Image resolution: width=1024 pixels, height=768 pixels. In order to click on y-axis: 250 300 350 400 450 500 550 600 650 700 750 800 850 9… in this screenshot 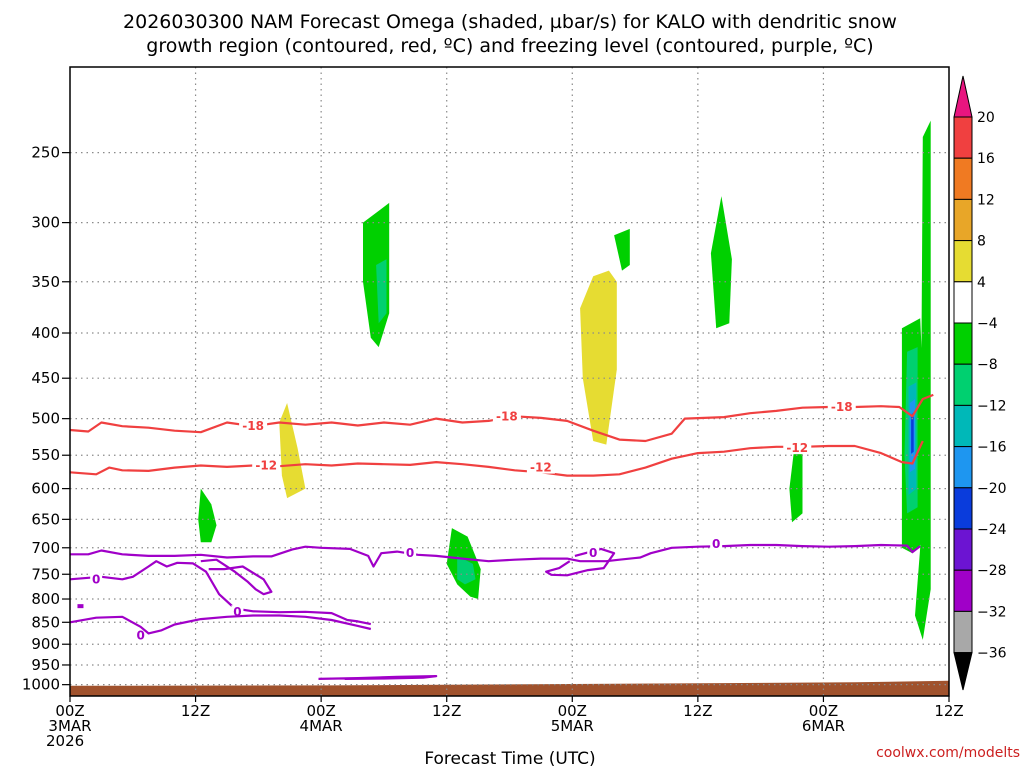, I will do `click(46, 419)`.